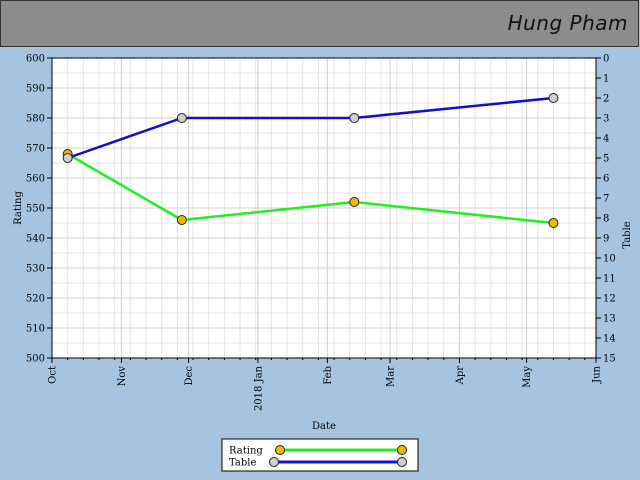  What do you see at coordinates (527, 377) in the screenshot?
I see `x-tick-label: May` at bounding box center [527, 377].